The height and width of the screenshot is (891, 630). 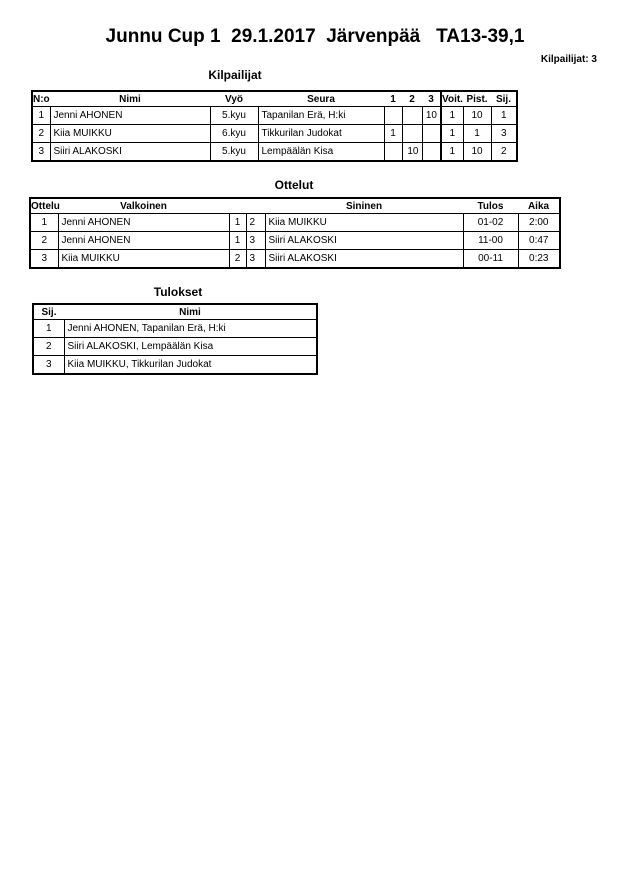 What do you see at coordinates (490, 206) in the screenshot?
I see `matches-column-header: Tulos` at bounding box center [490, 206].